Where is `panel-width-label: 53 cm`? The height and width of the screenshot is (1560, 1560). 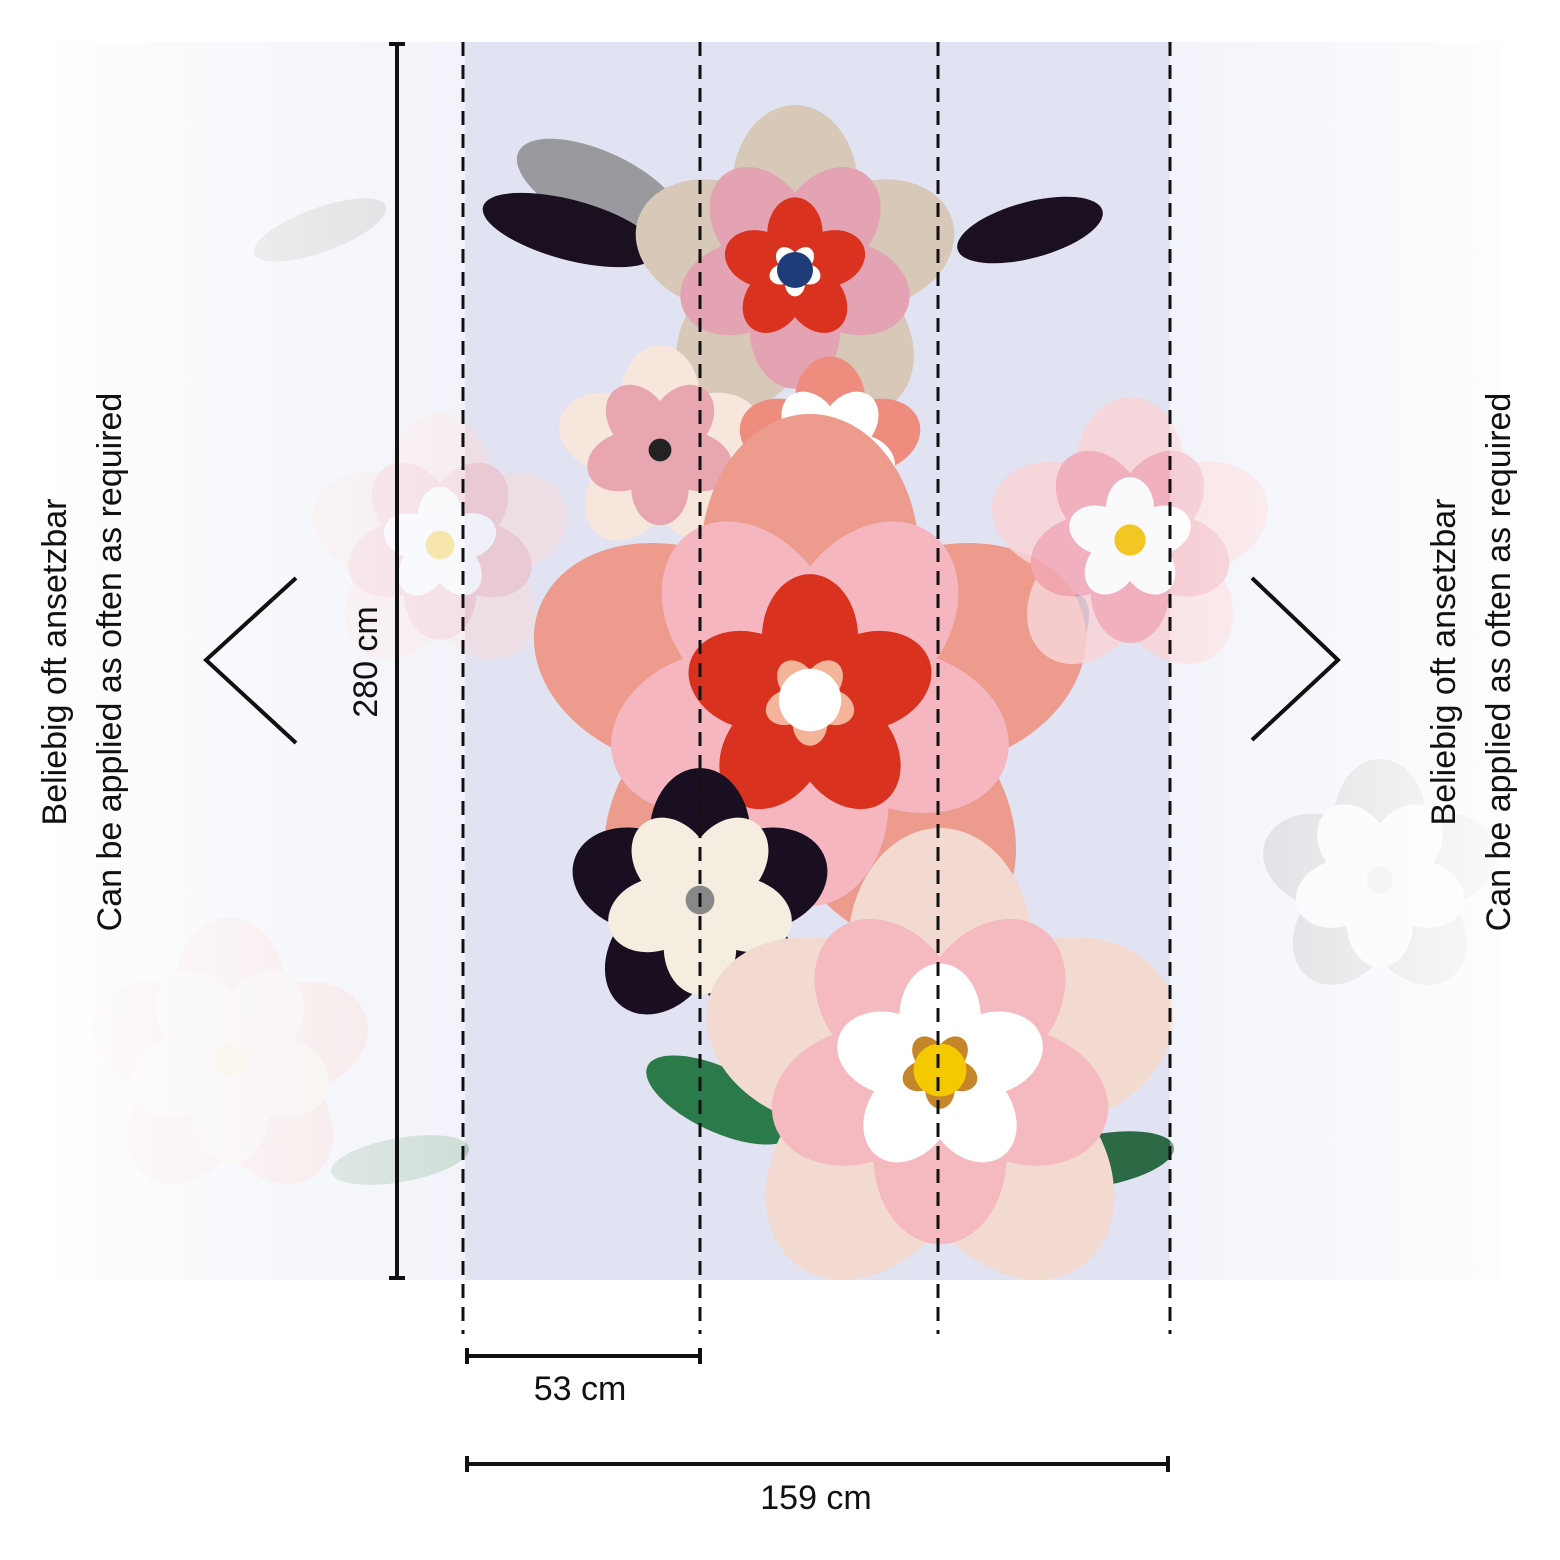 panel-width-label: 53 cm is located at coordinates (580, 1389).